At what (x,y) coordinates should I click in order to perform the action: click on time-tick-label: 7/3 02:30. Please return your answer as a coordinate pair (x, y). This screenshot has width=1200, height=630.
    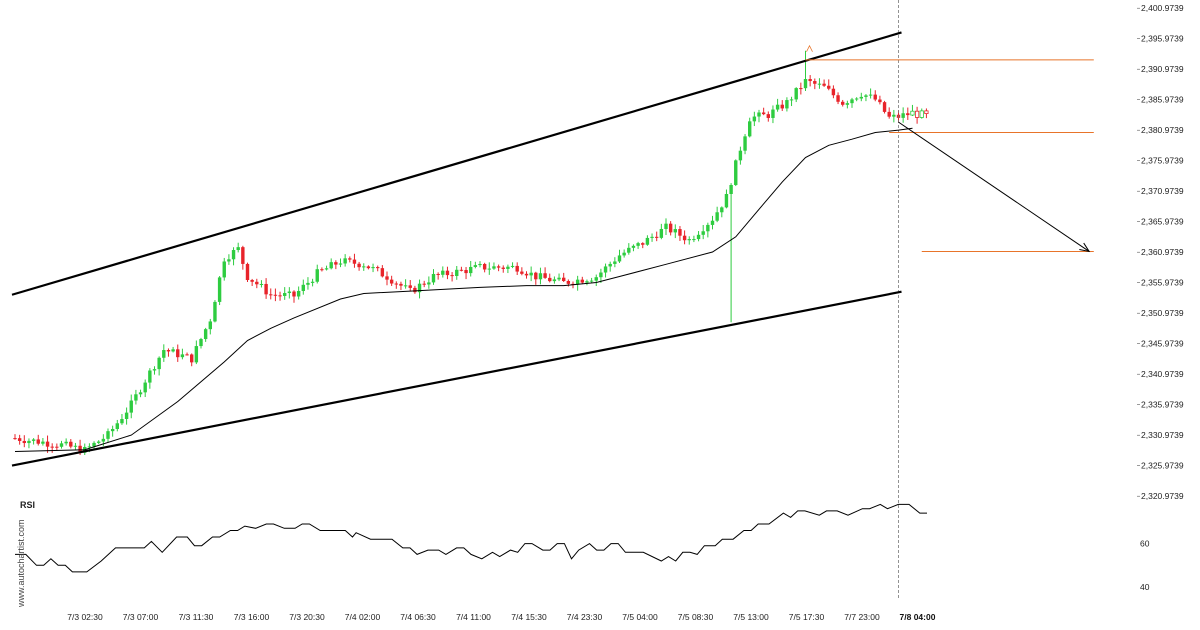
    Looking at the image, I should click on (85, 617).